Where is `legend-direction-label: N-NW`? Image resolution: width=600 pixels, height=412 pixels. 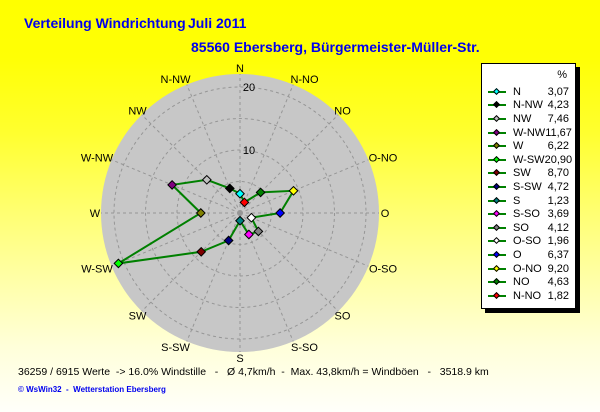
legend-direction-label: N-NW is located at coordinates (528, 105).